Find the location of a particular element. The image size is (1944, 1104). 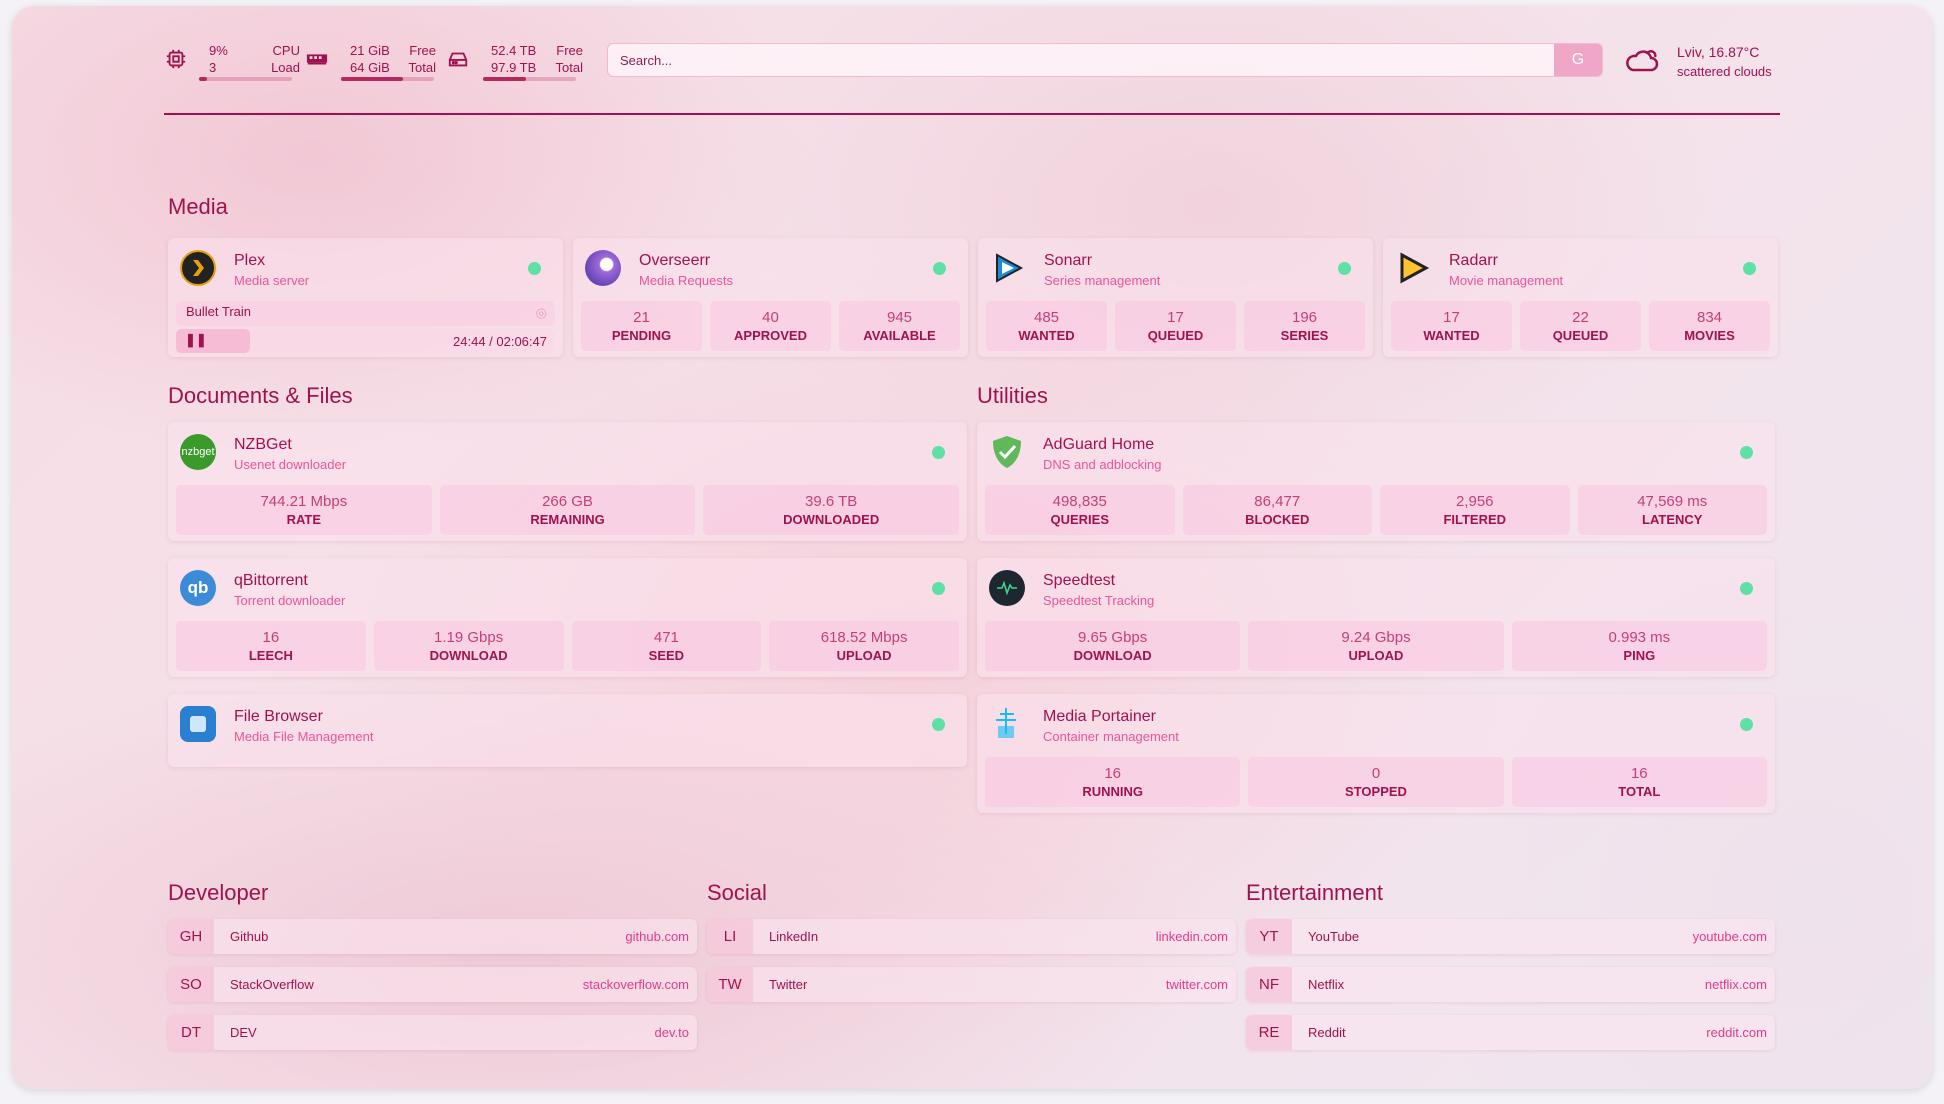

file-browser-icon is located at coordinates (198, 724).